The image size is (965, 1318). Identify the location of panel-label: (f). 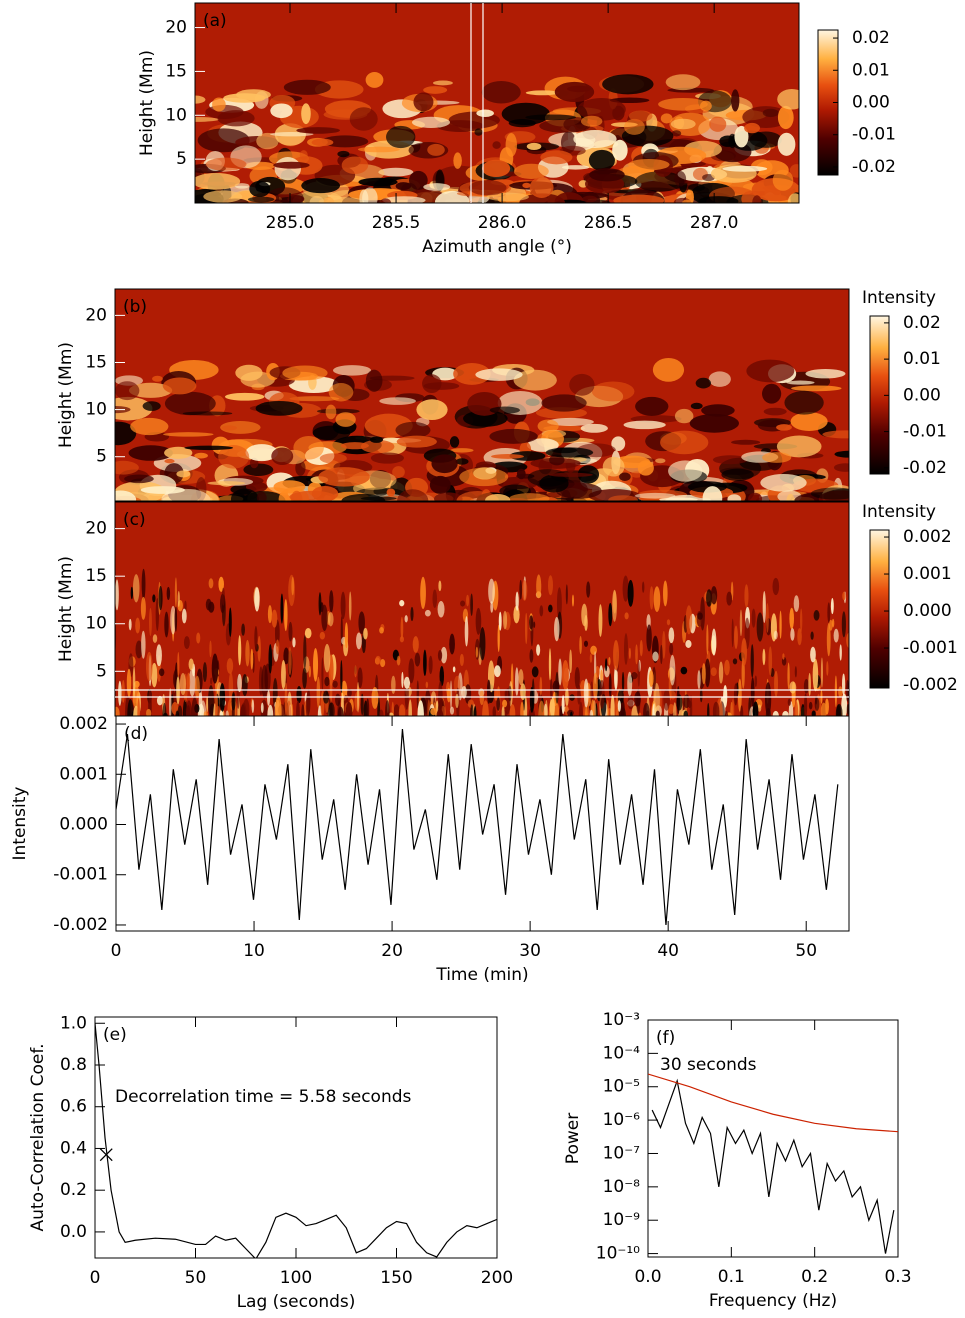
(665, 1038).